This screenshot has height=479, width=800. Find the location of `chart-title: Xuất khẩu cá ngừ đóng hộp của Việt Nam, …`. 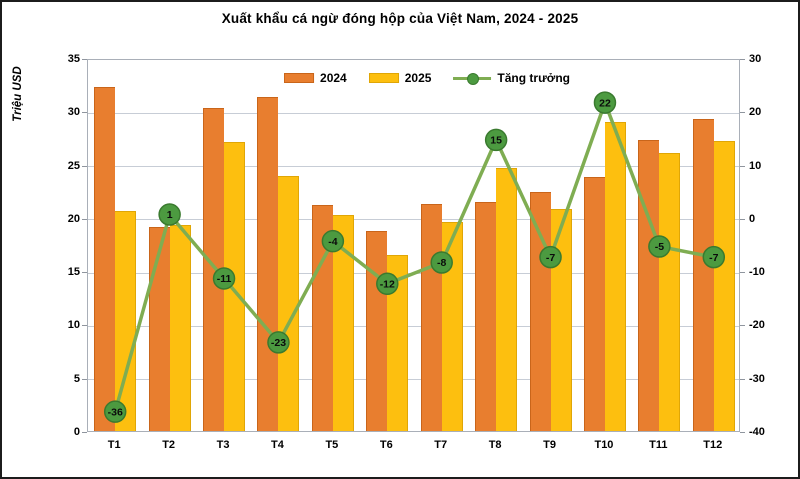

chart-title: Xuất khẩu cá ngừ đóng hộp của Việt Nam, … is located at coordinates (400, 18).